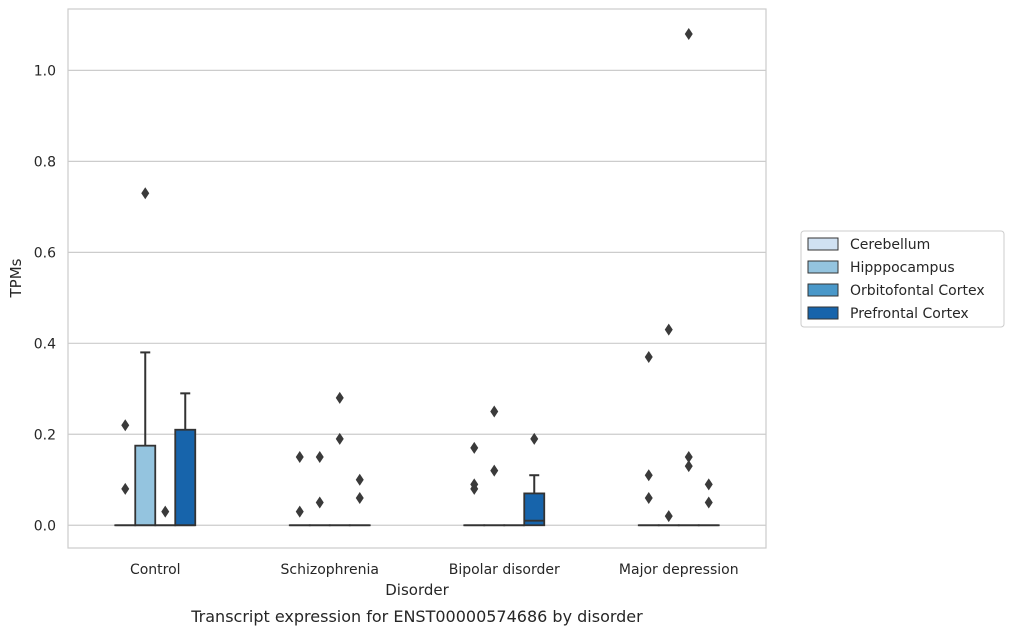 The height and width of the screenshot is (634, 1014). I want to click on x-tick-label: Control, so click(155, 570).